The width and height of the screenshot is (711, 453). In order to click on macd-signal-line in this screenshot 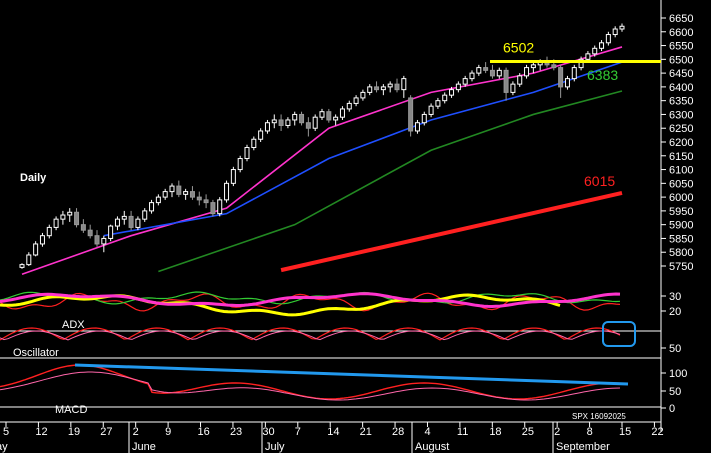, I will do `click(310, 386)`.